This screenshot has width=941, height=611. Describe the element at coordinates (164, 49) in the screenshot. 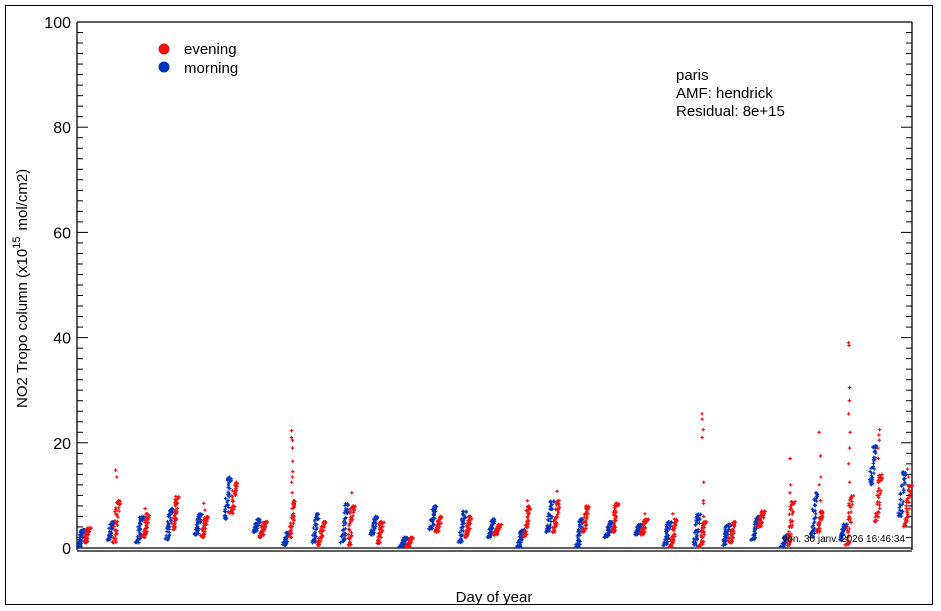

I see `legend-evening-marker` at that location.